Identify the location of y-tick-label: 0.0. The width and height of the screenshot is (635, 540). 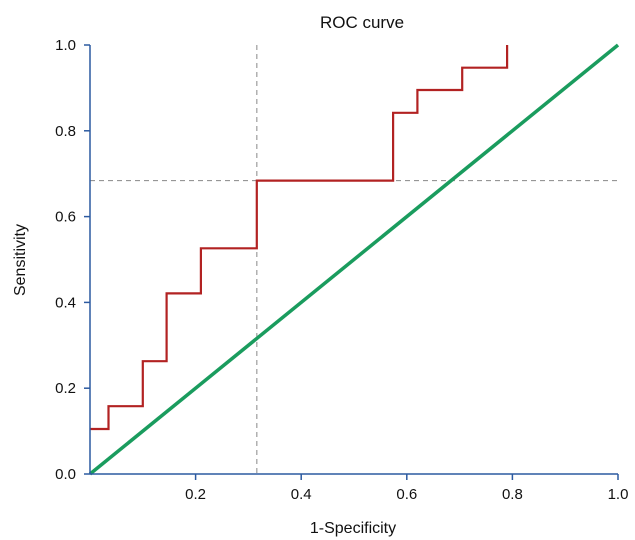
(65, 474).